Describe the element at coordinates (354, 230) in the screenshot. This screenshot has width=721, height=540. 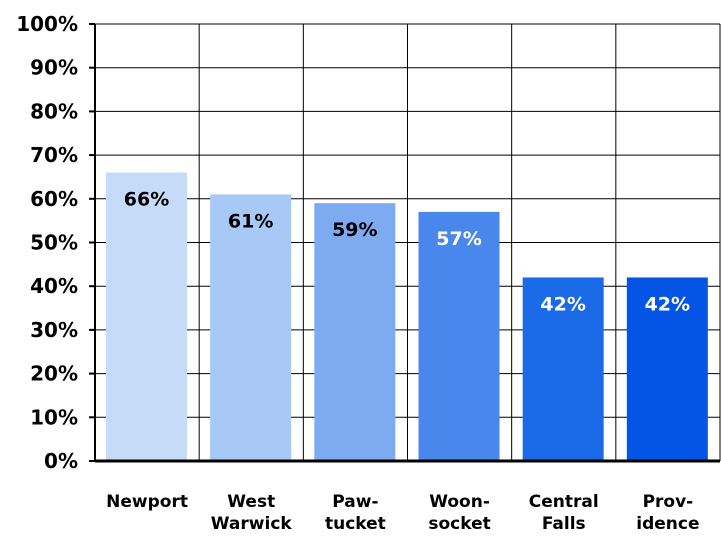
I see `data-label: 59%` at that location.